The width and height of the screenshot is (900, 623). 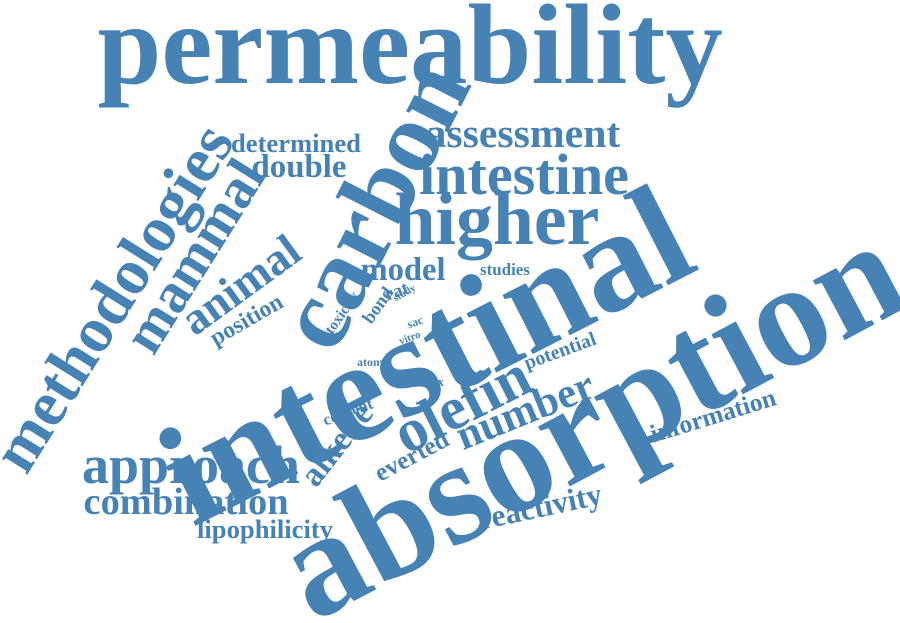 What do you see at coordinates (497, 219) in the screenshot?
I see `word-higher: higher` at bounding box center [497, 219].